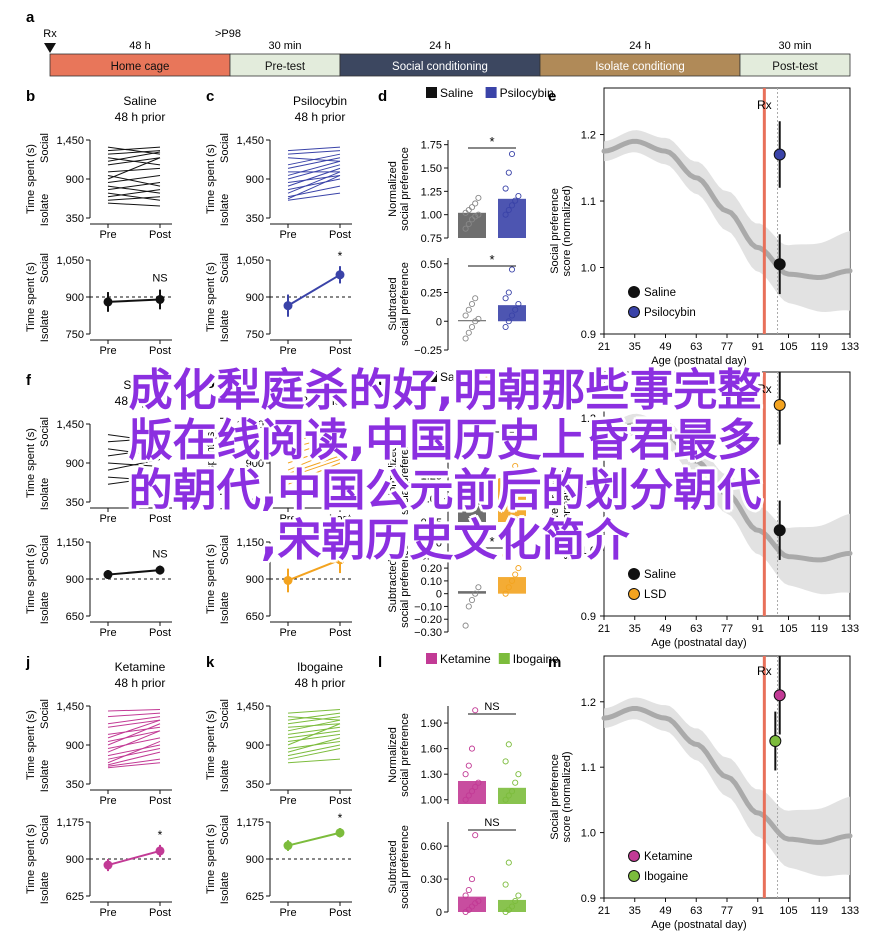  Describe the element at coordinates (139, 46) in the screenshot. I see `timeline-duration: 48 h` at that location.